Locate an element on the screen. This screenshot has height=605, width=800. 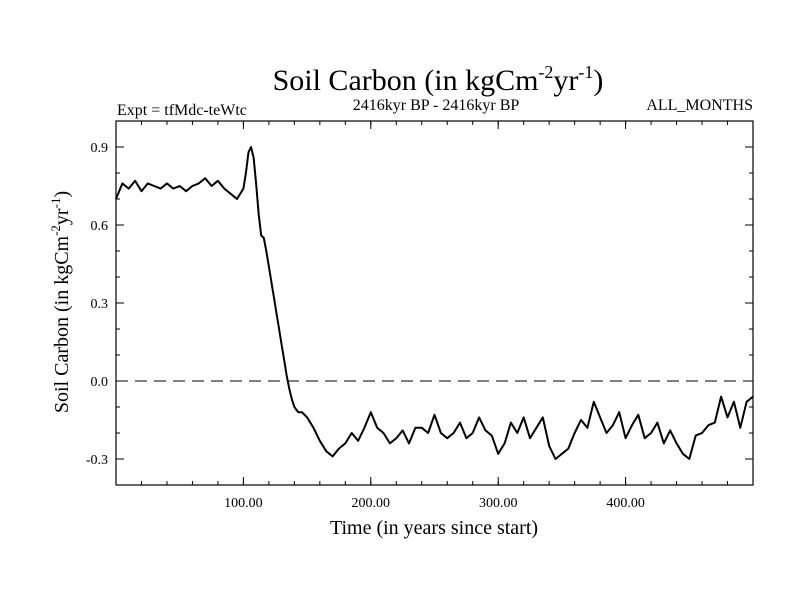
y-tick-label: 0.3 is located at coordinates (100, 304).